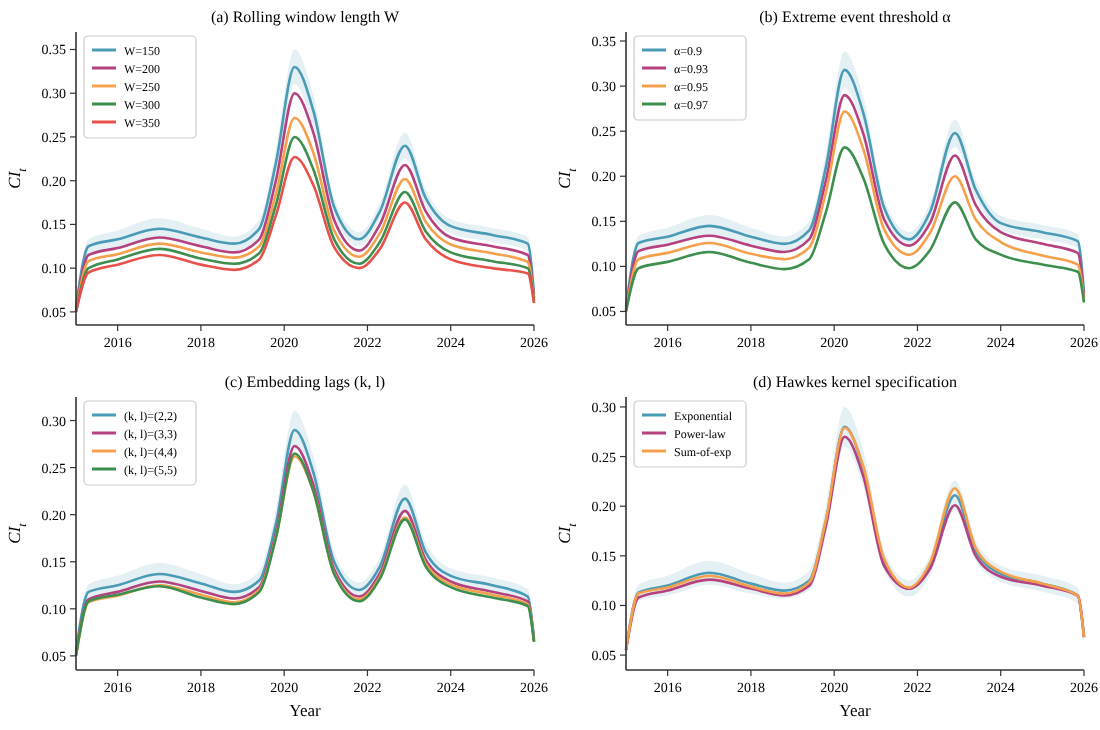 This screenshot has width=1100, height=730. I want to click on chart-title: (d) Hawkes kernel specification, so click(855, 382).